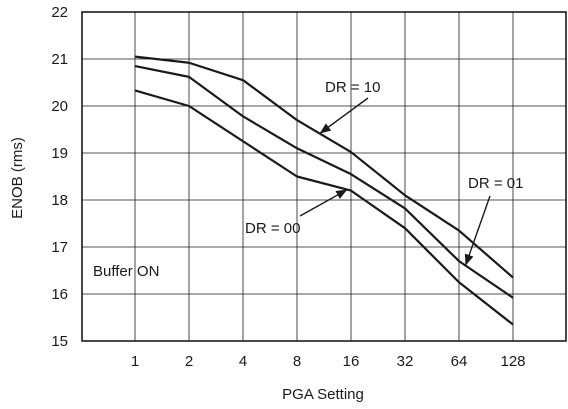 Image resolution: width=568 pixels, height=409 pixels. What do you see at coordinates (405, 361) in the screenshot?
I see `x-tick-label: 32` at bounding box center [405, 361].